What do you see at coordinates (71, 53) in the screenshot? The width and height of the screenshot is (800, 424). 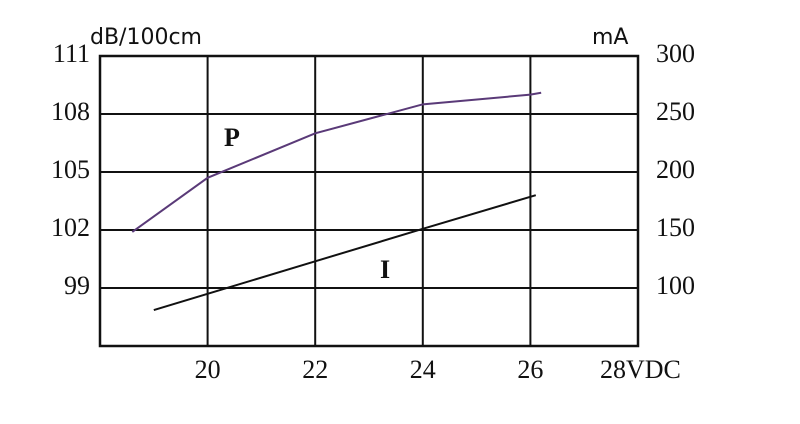 I see `y-tick-label: 111` at bounding box center [71, 53].